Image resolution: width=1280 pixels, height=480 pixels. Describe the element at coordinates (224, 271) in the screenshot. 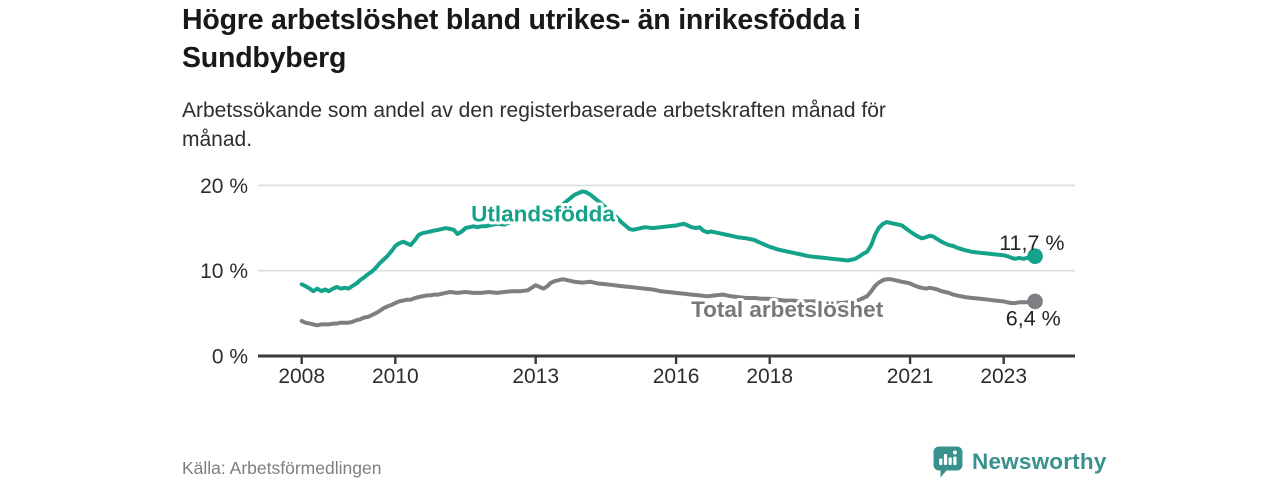

I see `y-axis-tick-label: 10 %` at that location.